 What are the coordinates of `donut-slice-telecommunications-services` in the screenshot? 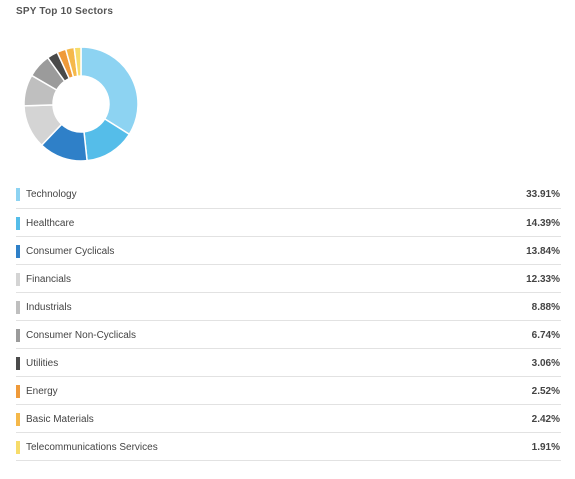 It's located at (77, 62).